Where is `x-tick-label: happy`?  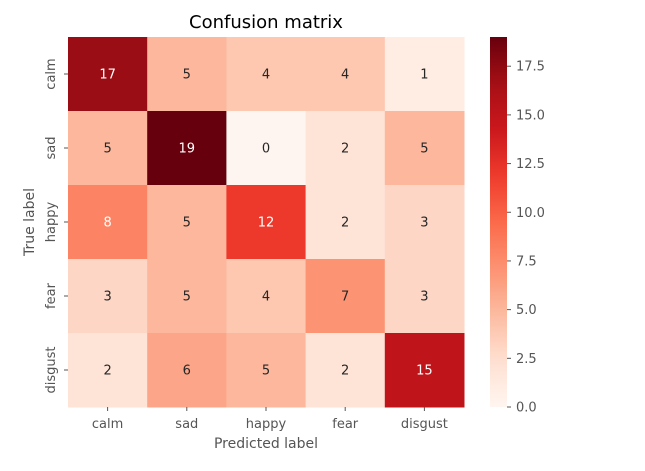
x-tick-label: happy is located at coordinates (266, 424).